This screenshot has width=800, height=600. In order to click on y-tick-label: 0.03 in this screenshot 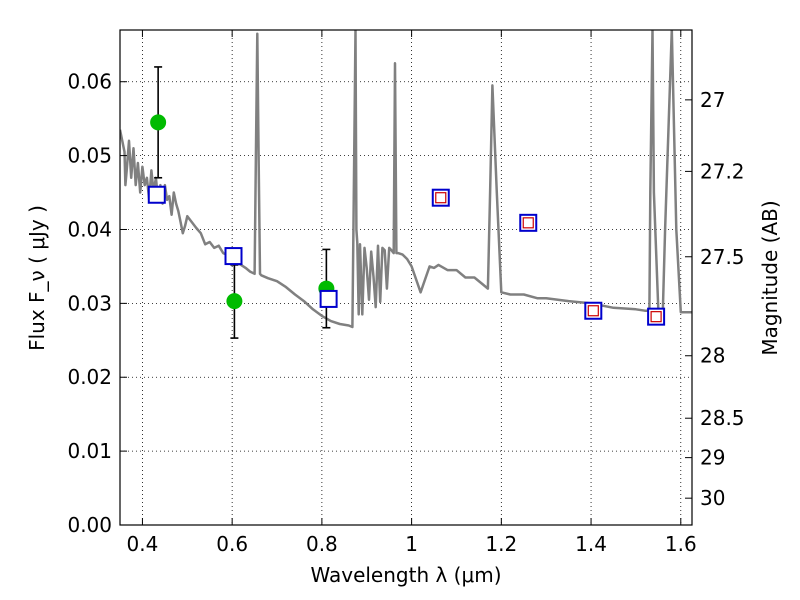, I will do `click(89, 303)`.